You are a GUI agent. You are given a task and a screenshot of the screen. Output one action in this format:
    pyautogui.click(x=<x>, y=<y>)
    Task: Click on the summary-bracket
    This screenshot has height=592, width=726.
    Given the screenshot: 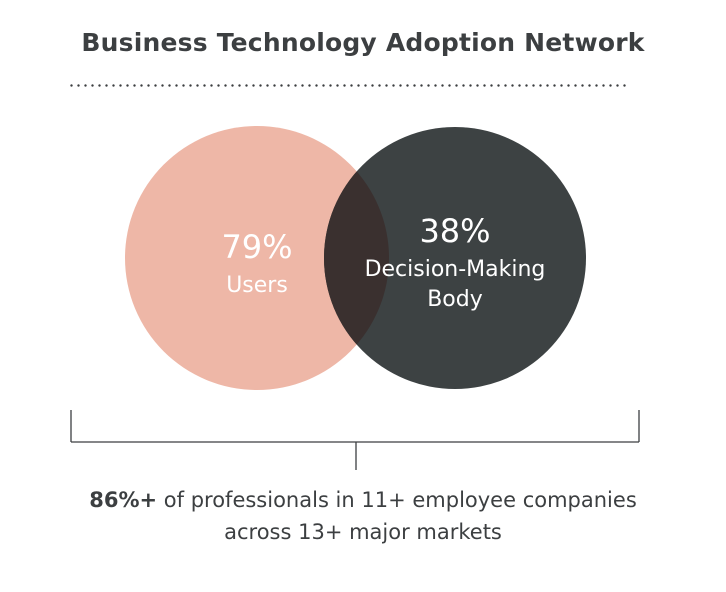 What is the action you would take?
    pyautogui.click(x=355, y=440)
    